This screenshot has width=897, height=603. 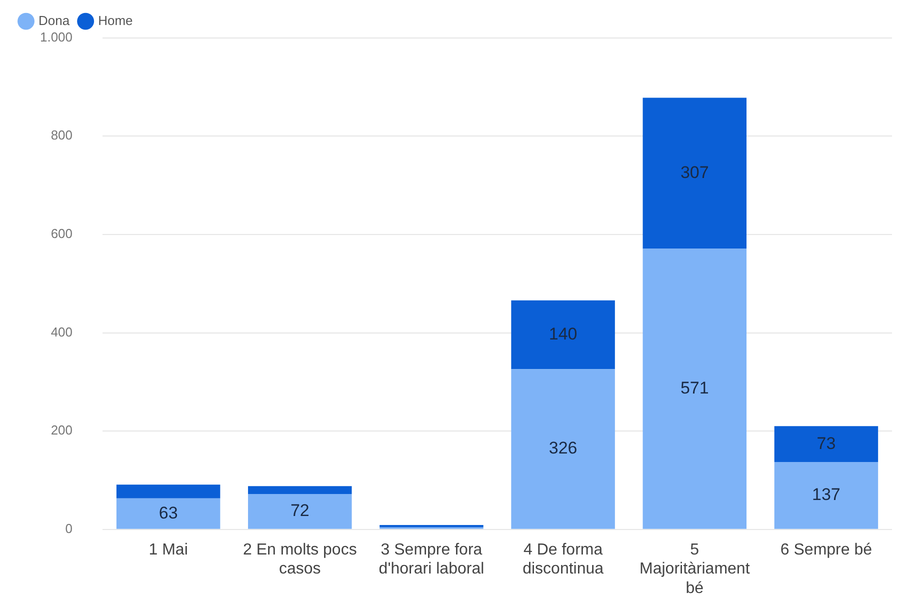 What do you see at coordinates (61, 430) in the screenshot?
I see `y-tick-label: 200` at bounding box center [61, 430].